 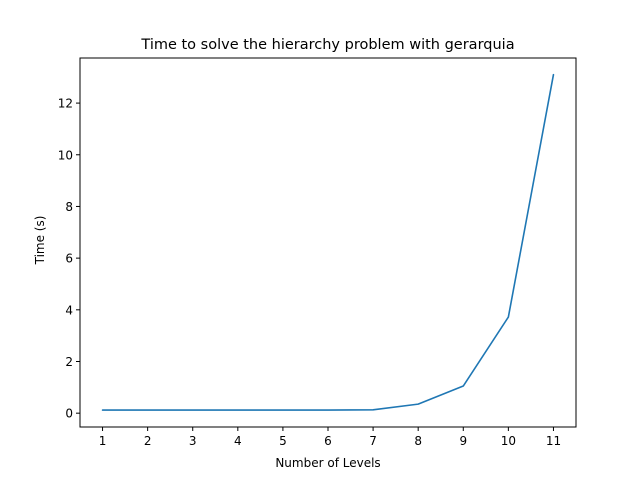 I want to click on y-tick-label-0: 0, so click(x=69, y=414).